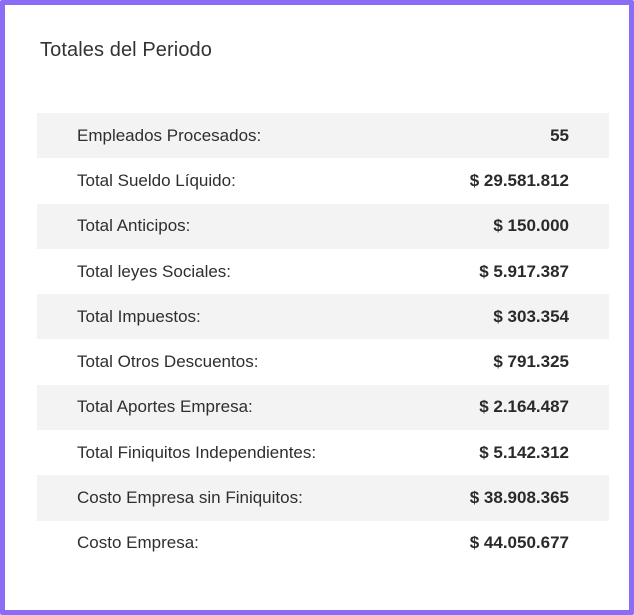 This screenshot has width=634, height=615. Describe the element at coordinates (197, 452) in the screenshot. I see `row-label: Total Finiquitos Independientes:` at that location.